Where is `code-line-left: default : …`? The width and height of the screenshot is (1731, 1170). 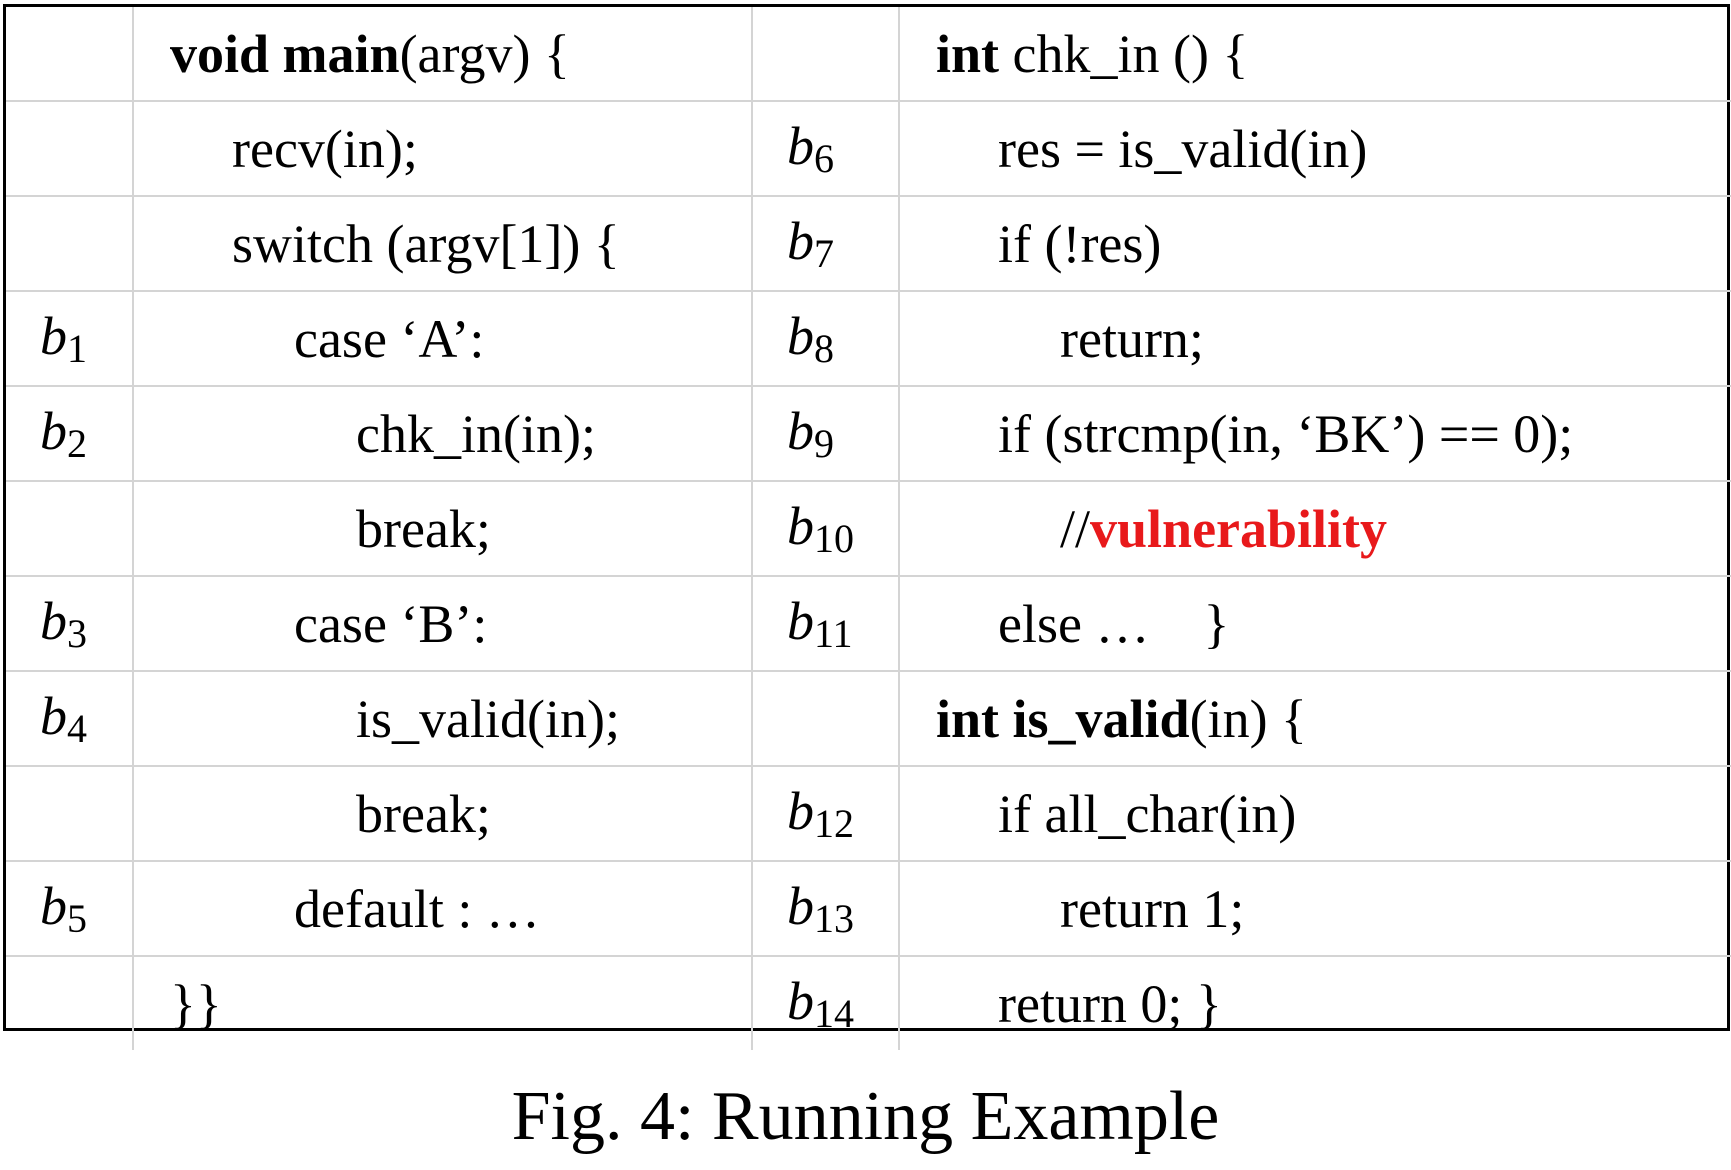
code-line-left: default : … is located at coordinates (442, 908).